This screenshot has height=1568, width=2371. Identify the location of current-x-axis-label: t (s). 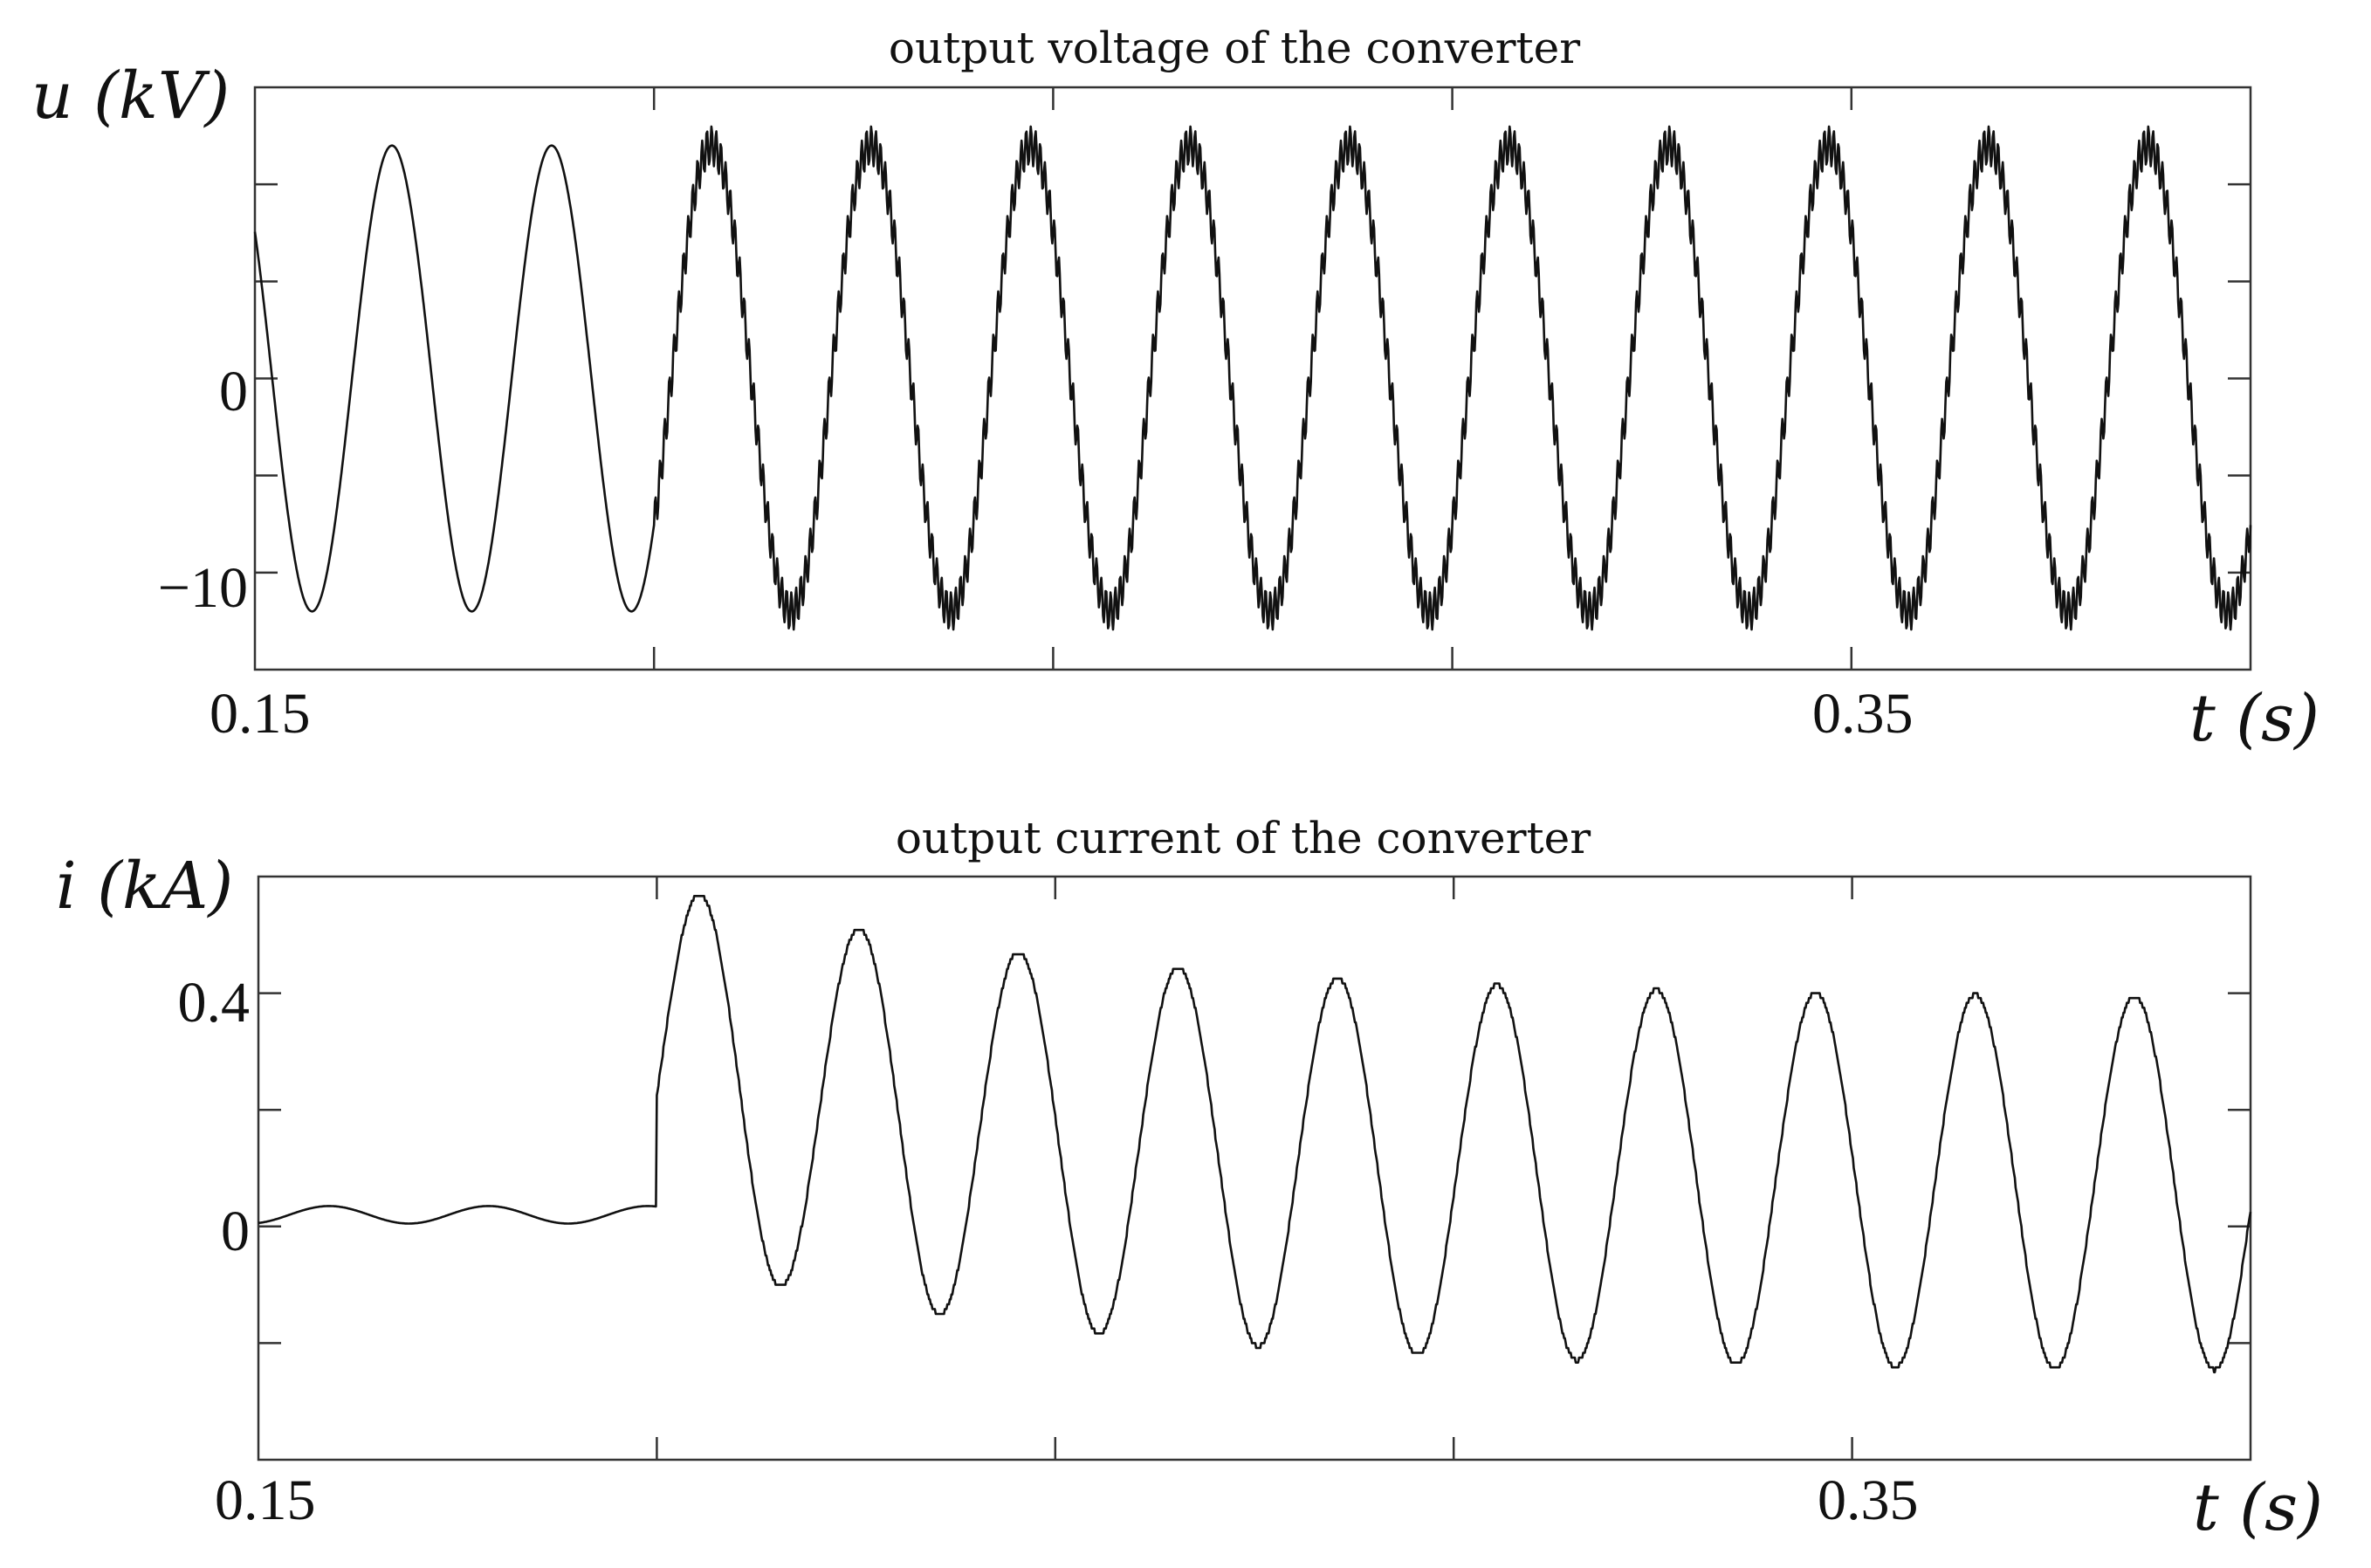
(2258, 1507).